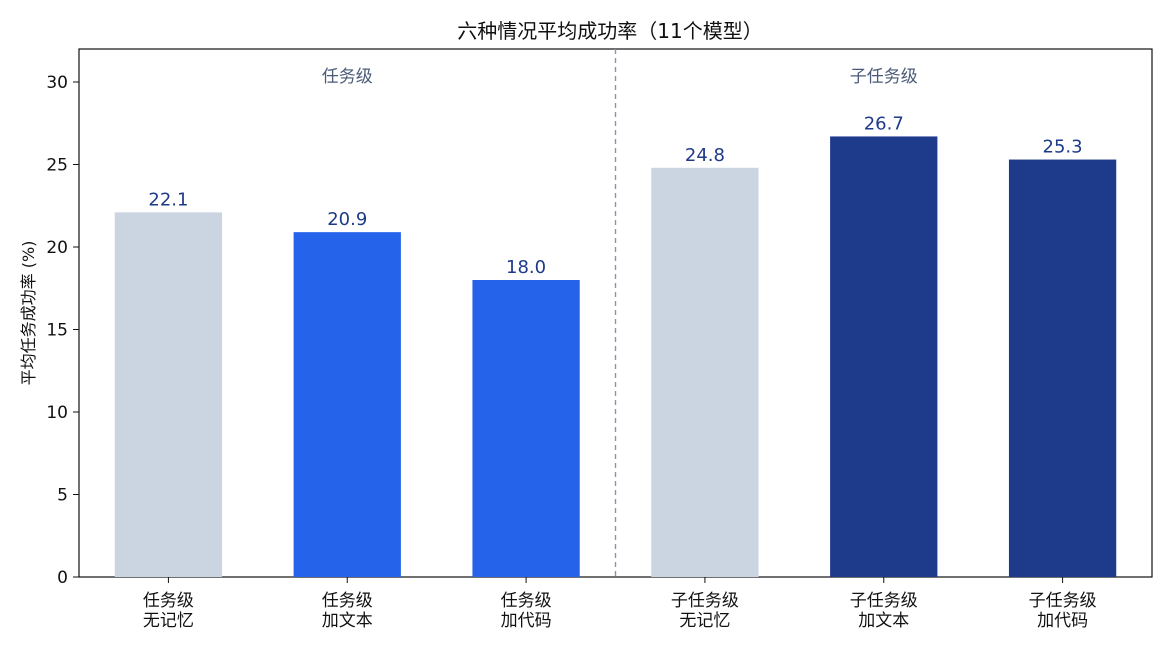 The width and height of the screenshot is (1170, 650). Describe the element at coordinates (884, 123) in the screenshot. I see `bar-value-label: 26.7` at that location.